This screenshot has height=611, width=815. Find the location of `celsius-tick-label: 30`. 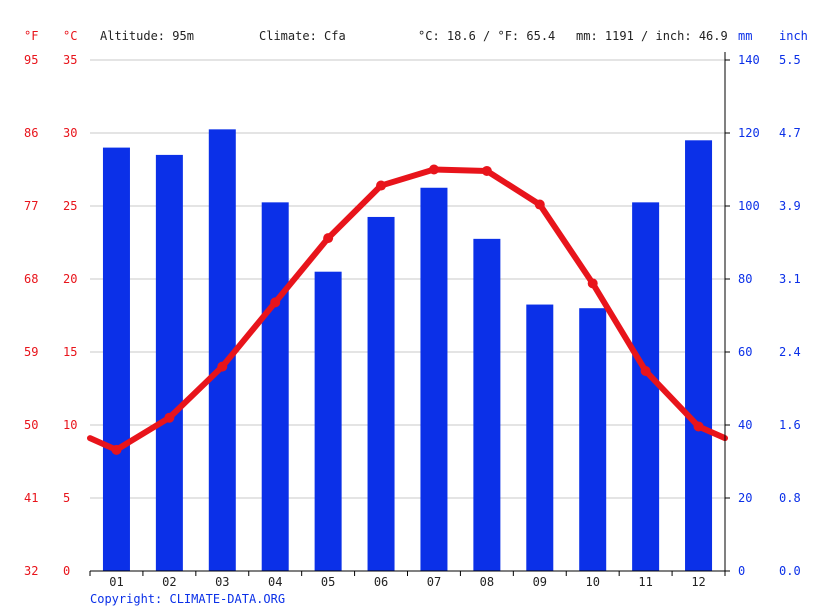

celsius-tick-label: 30 is located at coordinates (70, 133).